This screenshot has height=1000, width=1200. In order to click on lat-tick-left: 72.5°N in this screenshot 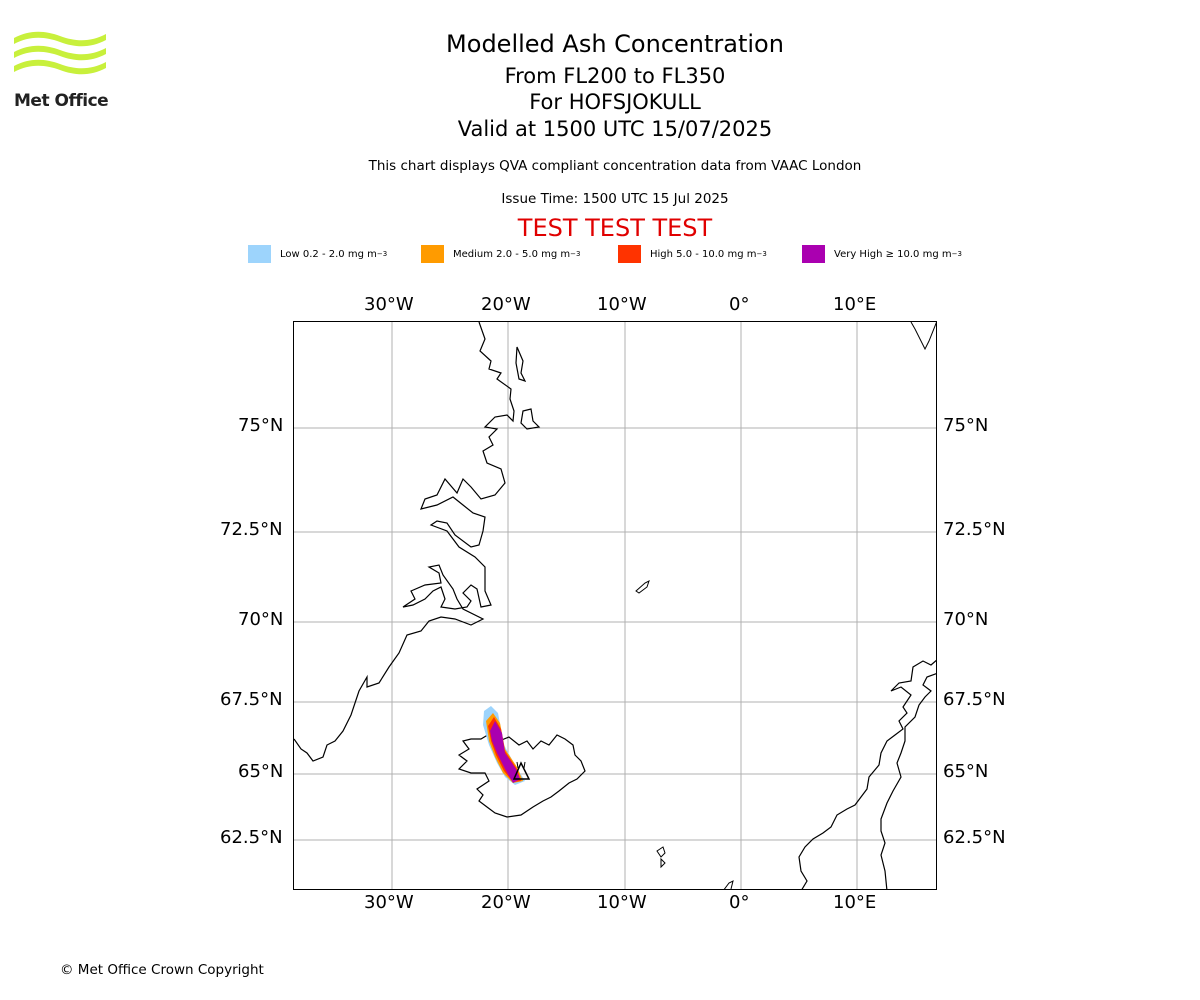, I will do `click(251, 529)`.